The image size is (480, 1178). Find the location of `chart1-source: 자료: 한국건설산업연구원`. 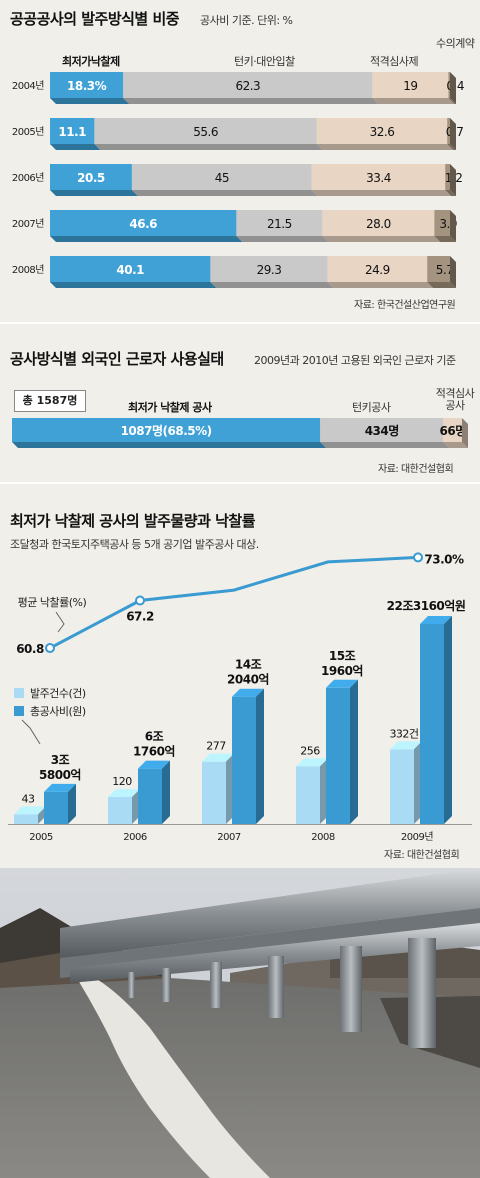

chart1-source: 자료: 한국건설산업연구원 is located at coordinates (405, 305).